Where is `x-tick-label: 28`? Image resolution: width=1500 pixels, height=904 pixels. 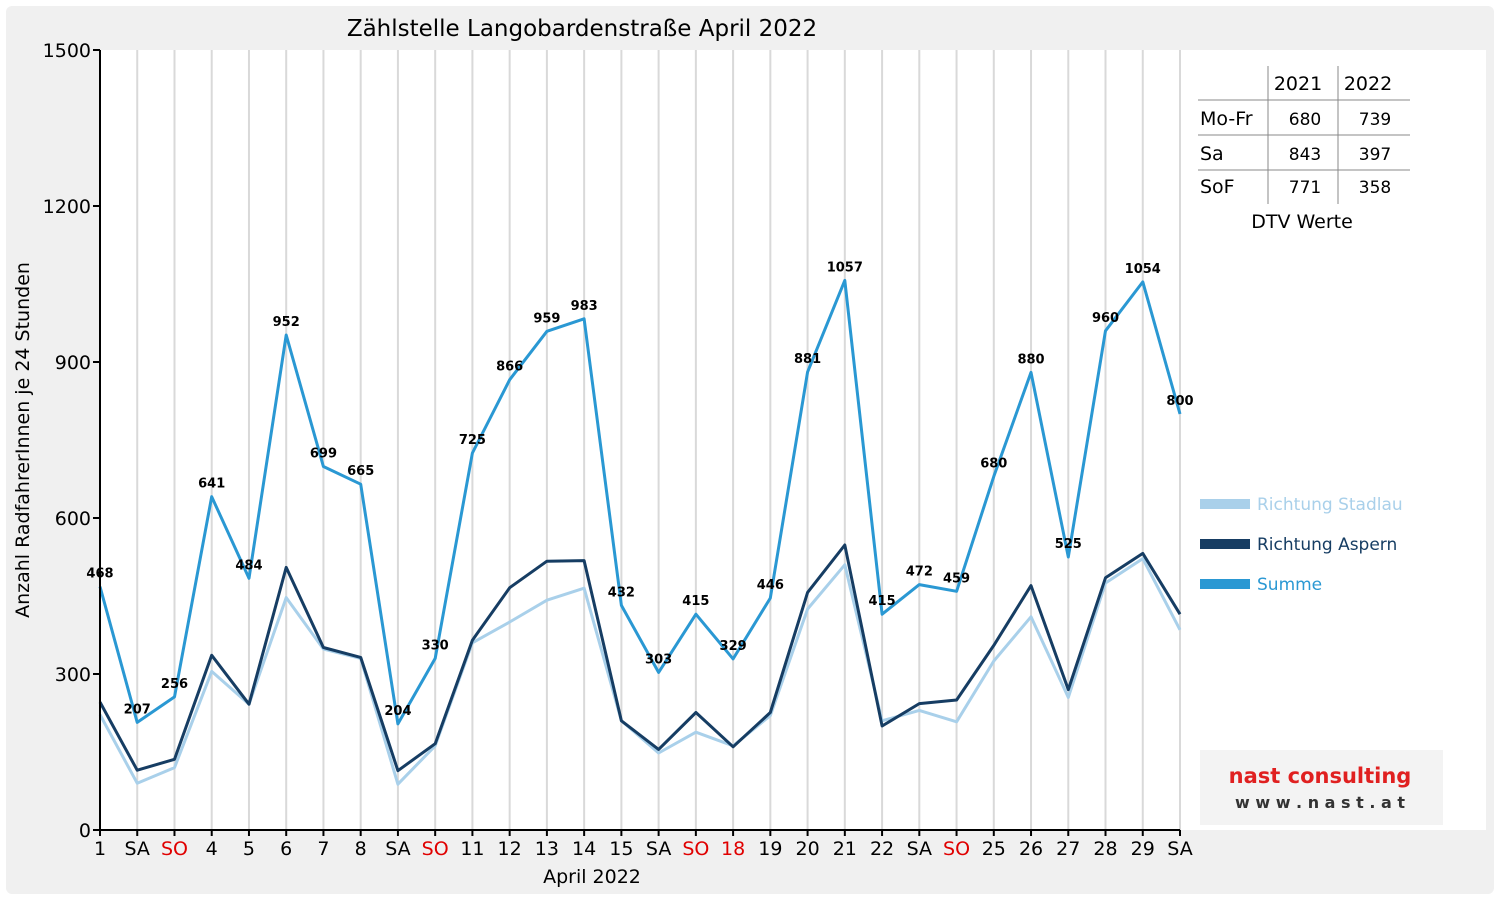
x-tick-label: 28 is located at coordinates (1105, 849).